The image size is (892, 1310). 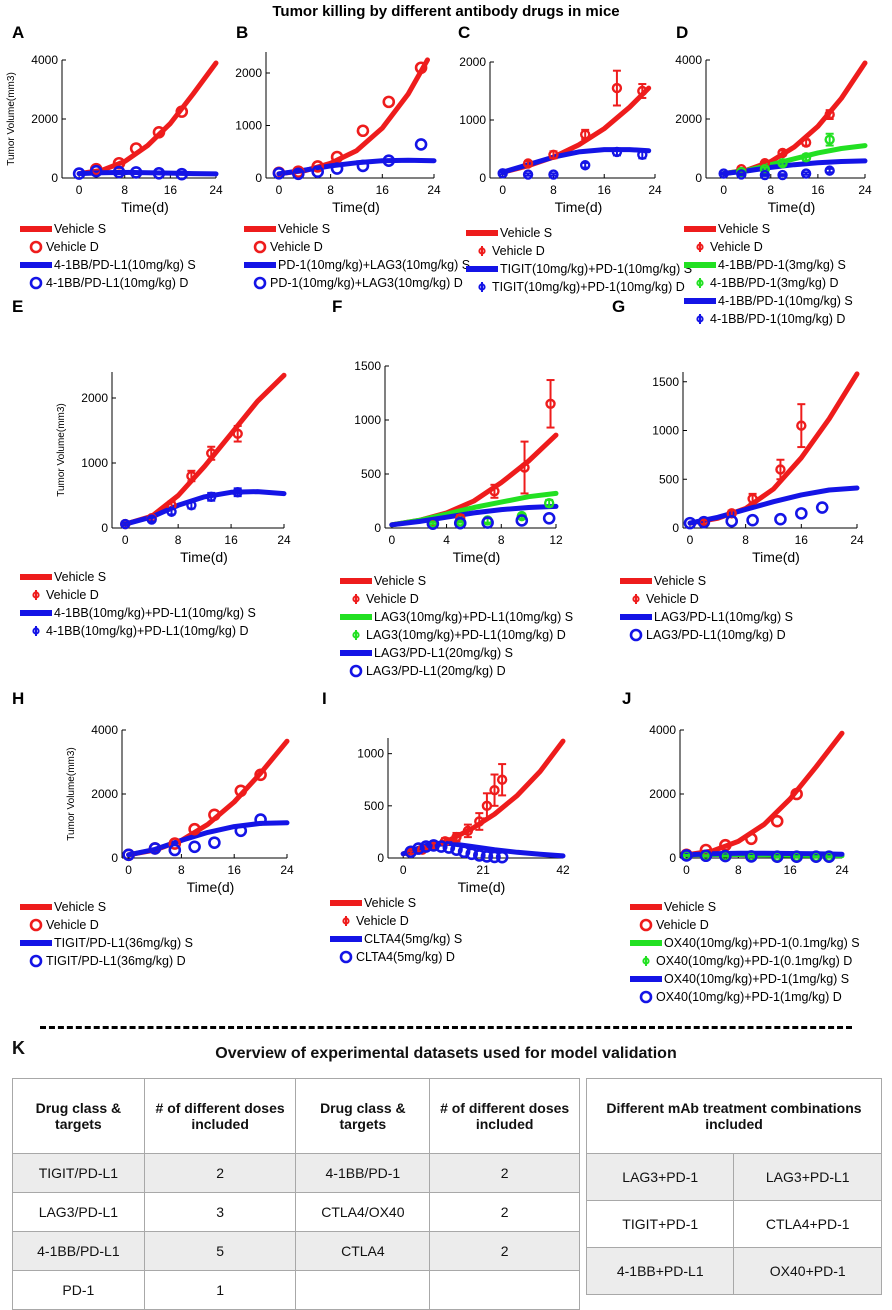 What do you see at coordinates (807, 1224) in the screenshot?
I see `combo-cell: CTLA4+PD-1` at bounding box center [807, 1224].